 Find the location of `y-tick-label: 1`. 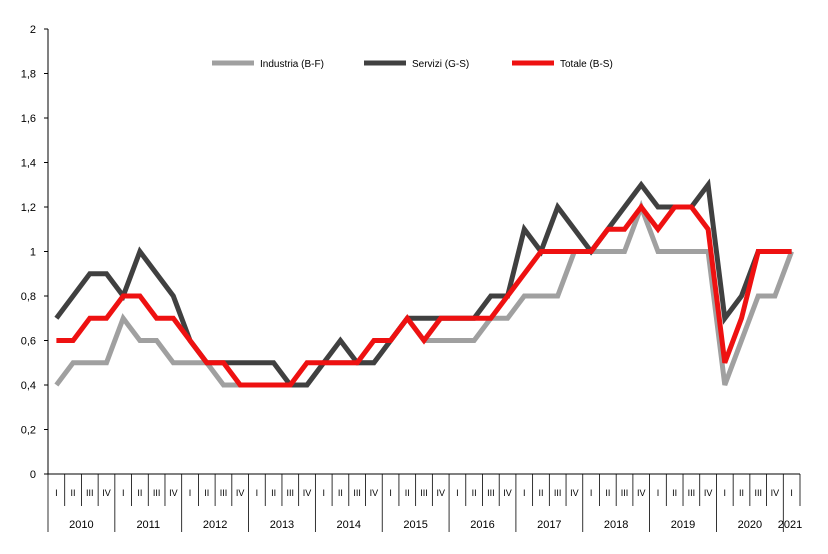

y-tick-label: 1 is located at coordinates (33, 253).